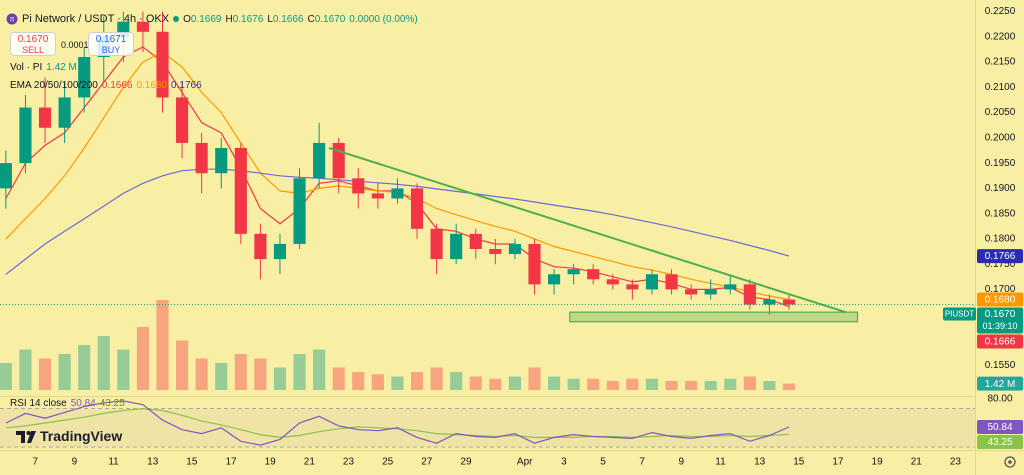 The height and width of the screenshot is (475, 1024). I want to click on symbol-tag-label: PIUSDT, so click(959, 314).